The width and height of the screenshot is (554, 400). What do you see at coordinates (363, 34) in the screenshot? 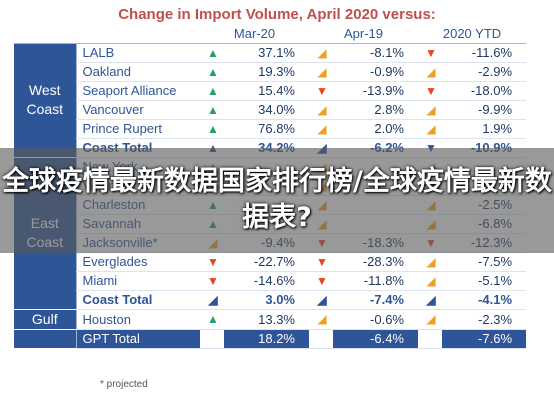
I see `column-header: Apr-19` at bounding box center [363, 34].